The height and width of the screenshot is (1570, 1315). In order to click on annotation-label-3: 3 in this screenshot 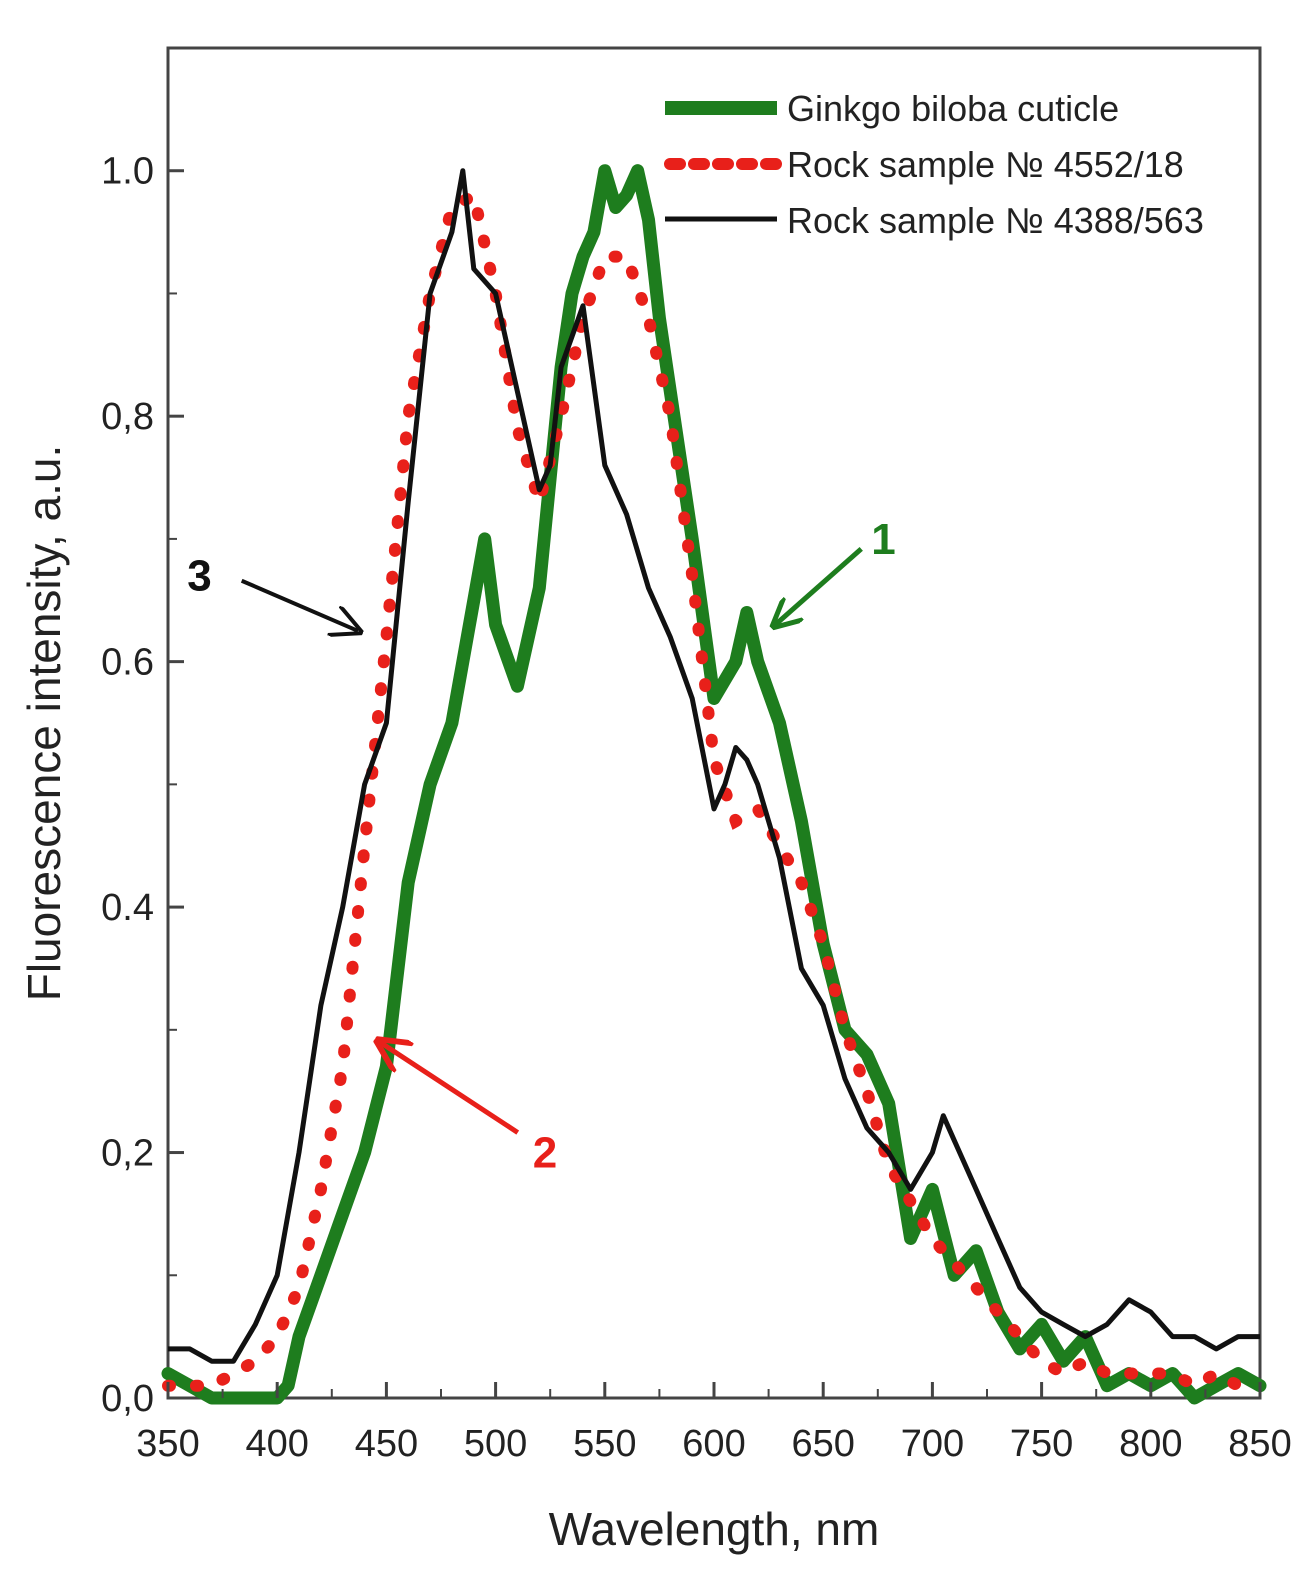, I will do `click(199, 576)`.